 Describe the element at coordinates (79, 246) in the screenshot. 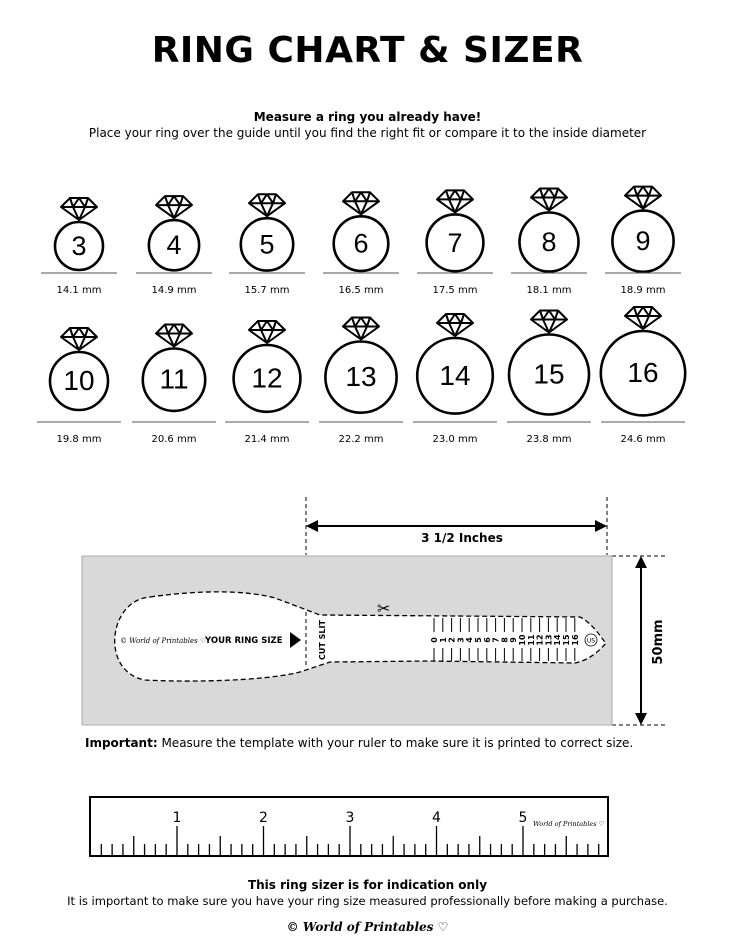

I see `ring-size-3: 3 14.1 mm` at that location.